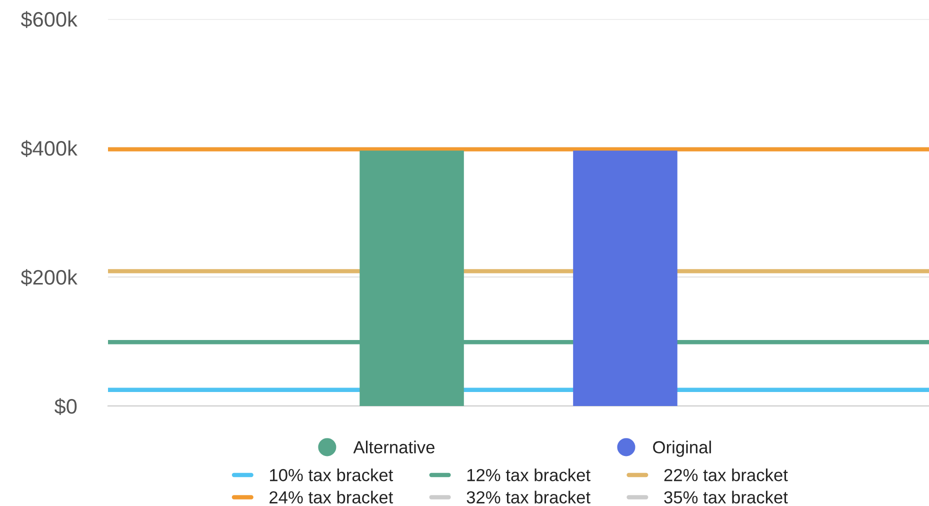 The width and height of the screenshot is (929, 506). What do you see at coordinates (49, 277) in the screenshot?
I see `y-tick-label: $200k` at bounding box center [49, 277].